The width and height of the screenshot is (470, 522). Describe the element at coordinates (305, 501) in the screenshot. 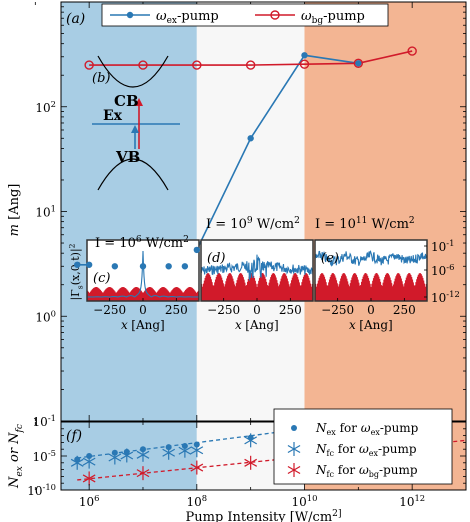

I see `xtick-label-f: 1010​` at that location.